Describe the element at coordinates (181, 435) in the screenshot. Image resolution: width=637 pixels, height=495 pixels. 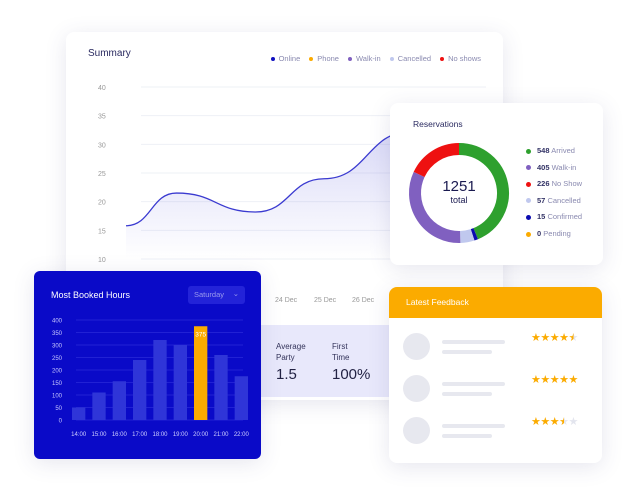
I see `x-tick: 19:00` at that location.